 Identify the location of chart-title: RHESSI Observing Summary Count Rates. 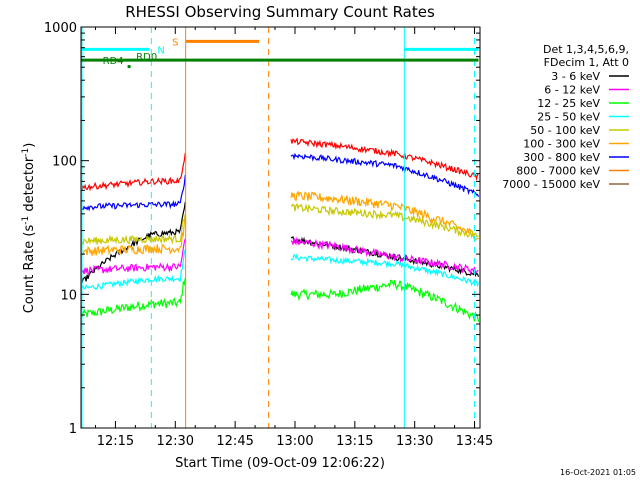
(280, 12).